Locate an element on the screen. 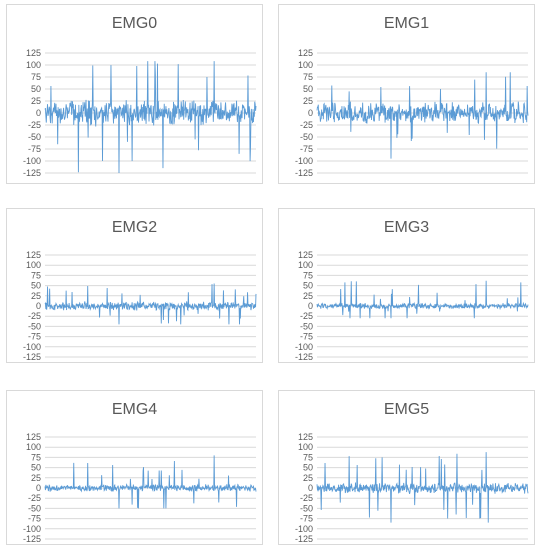 This screenshot has height=550, width=541. chart-title: EMG4 is located at coordinates (134, 409).